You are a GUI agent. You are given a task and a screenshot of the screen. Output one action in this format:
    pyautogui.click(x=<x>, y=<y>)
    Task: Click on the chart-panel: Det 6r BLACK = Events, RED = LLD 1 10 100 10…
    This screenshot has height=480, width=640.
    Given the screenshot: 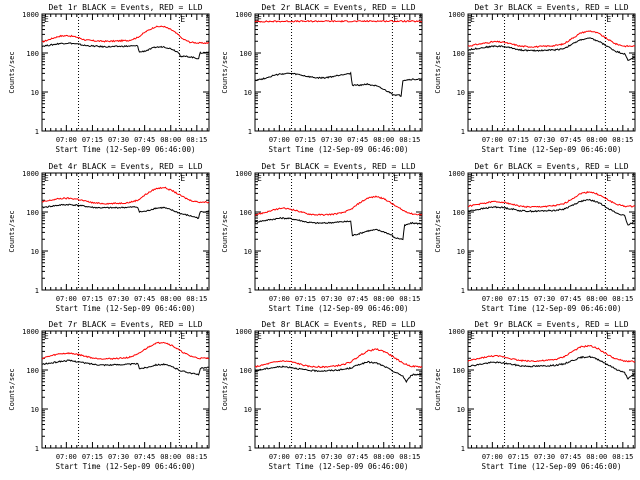 What is the action you would take?
    pyautogui.click(x=535, y=237)
    